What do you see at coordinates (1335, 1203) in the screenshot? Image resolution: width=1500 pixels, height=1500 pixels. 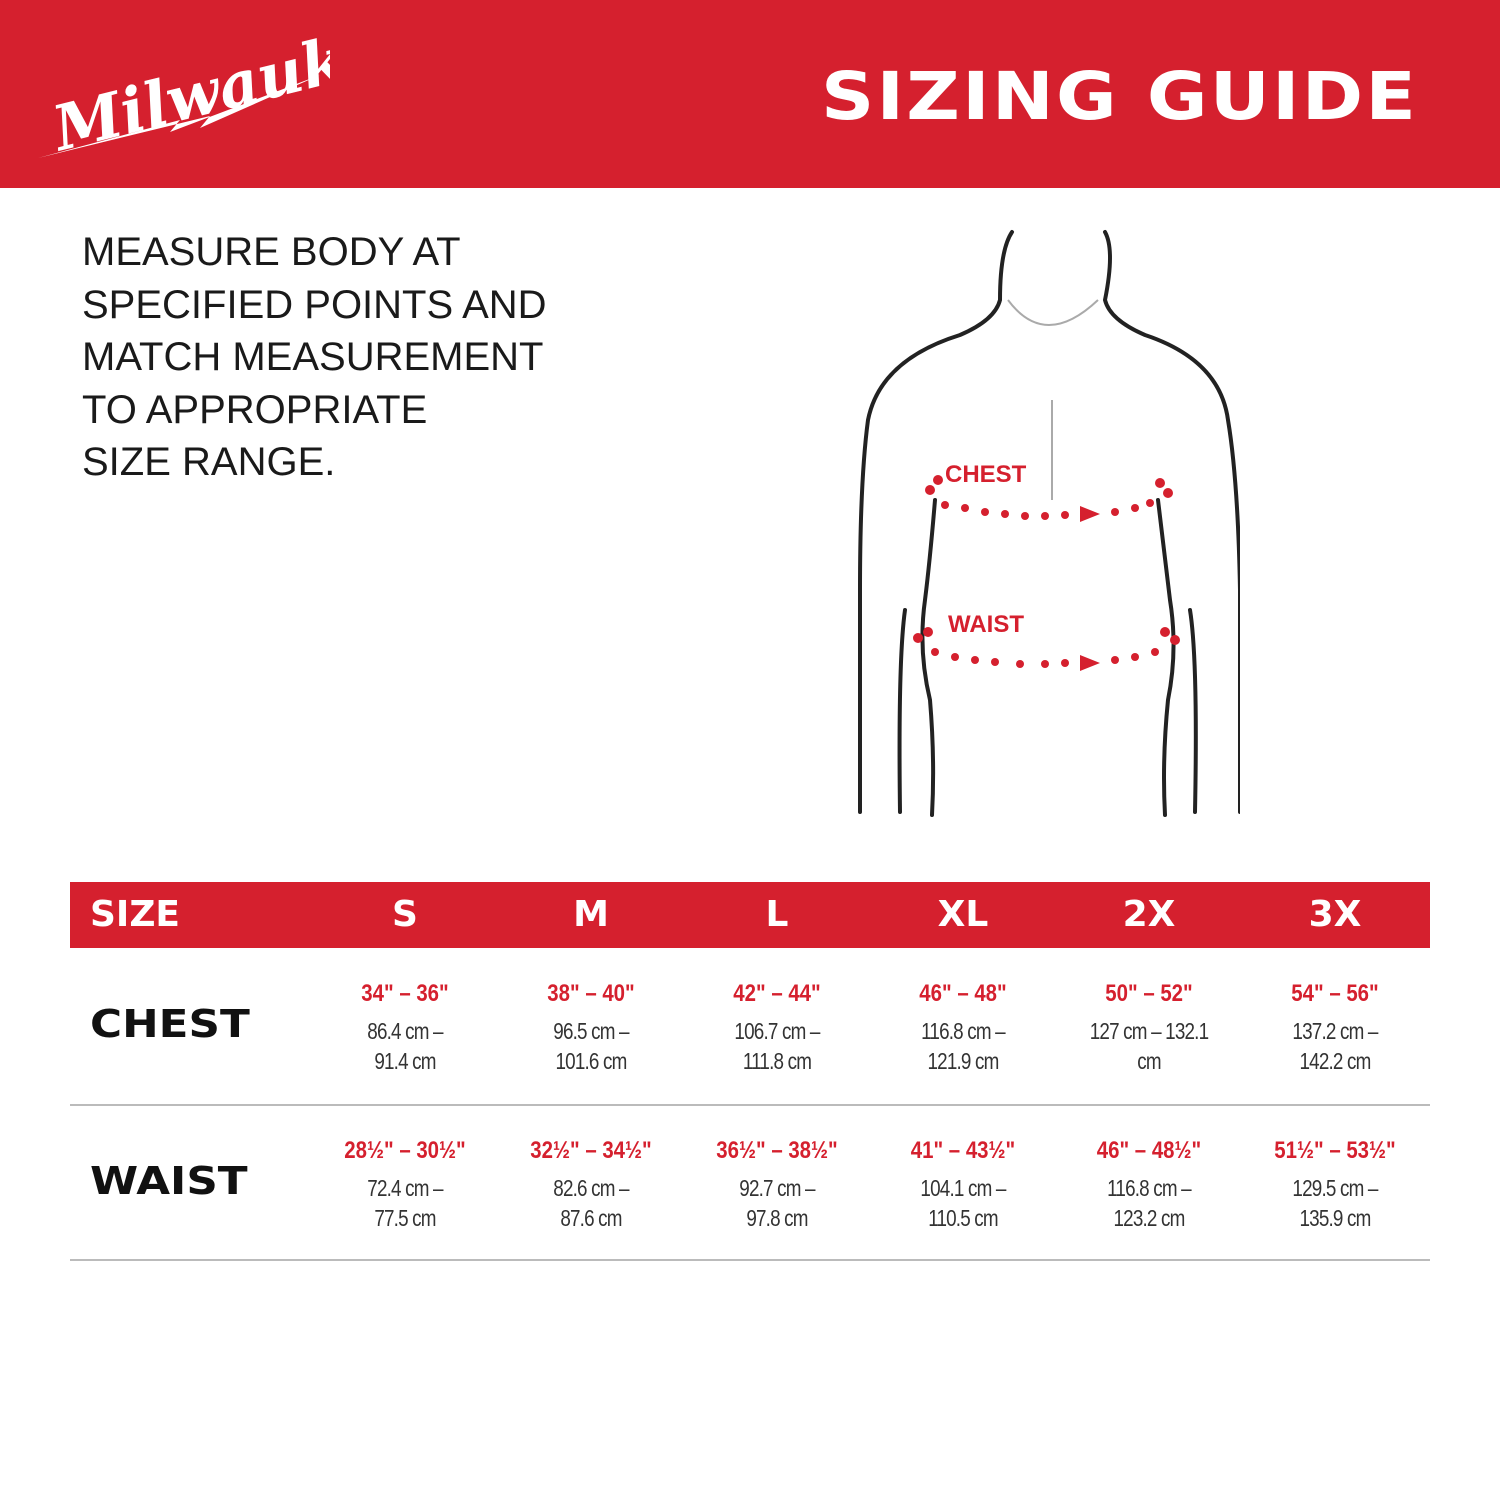 I see `cm-range: 129.5 cm – 135.9 cm` at bounding box center [1335, 1203].